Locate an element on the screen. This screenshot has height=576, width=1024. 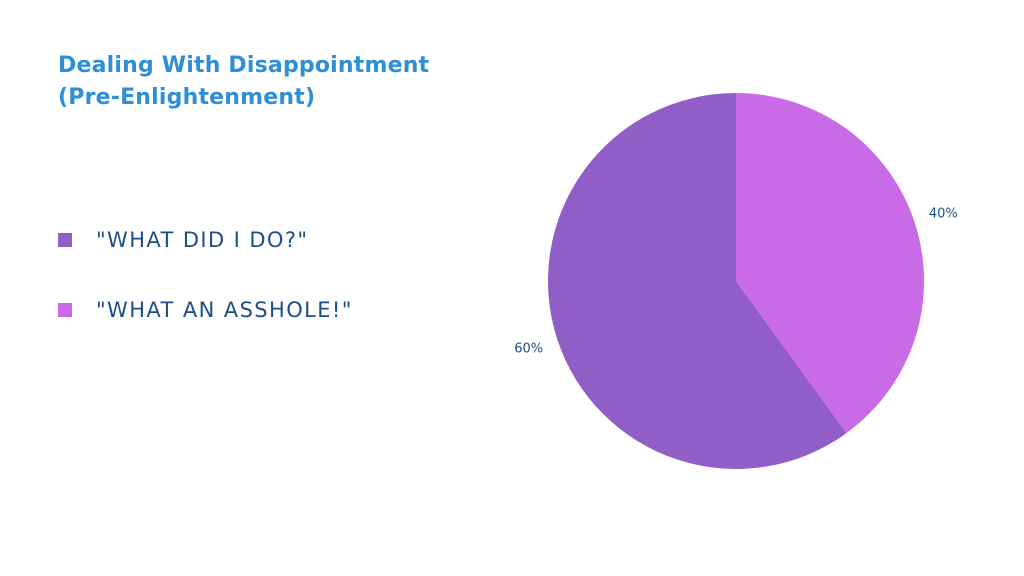
chart-title: Dealing With Disappointment is located at coordinates (244, 65).